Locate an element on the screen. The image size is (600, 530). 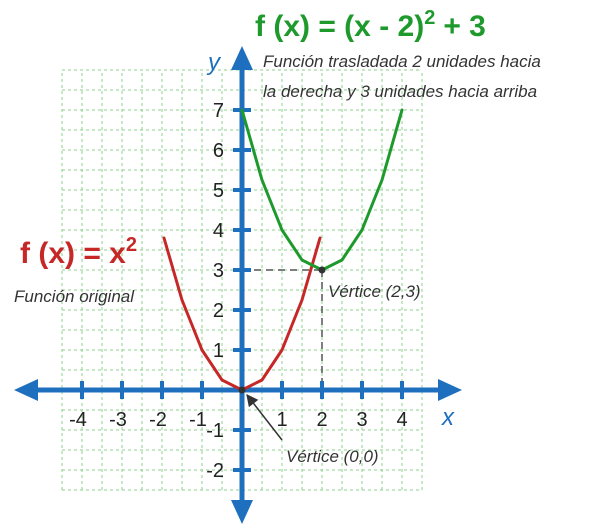
original-function-formula: f (x) = x is located at coordinates (73, 253).